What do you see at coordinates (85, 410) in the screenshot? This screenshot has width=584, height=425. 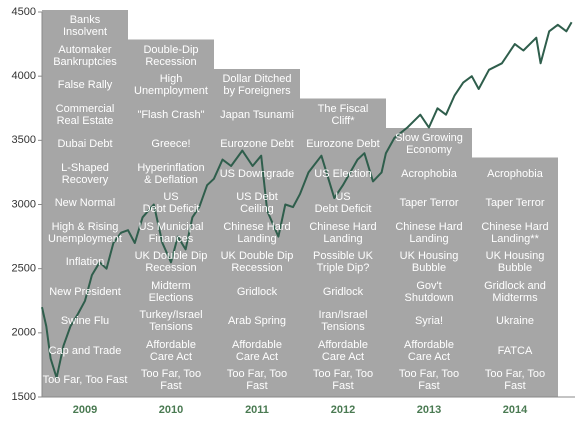 I see `x-tick-label: 2009` at bounding box center [85, 410].